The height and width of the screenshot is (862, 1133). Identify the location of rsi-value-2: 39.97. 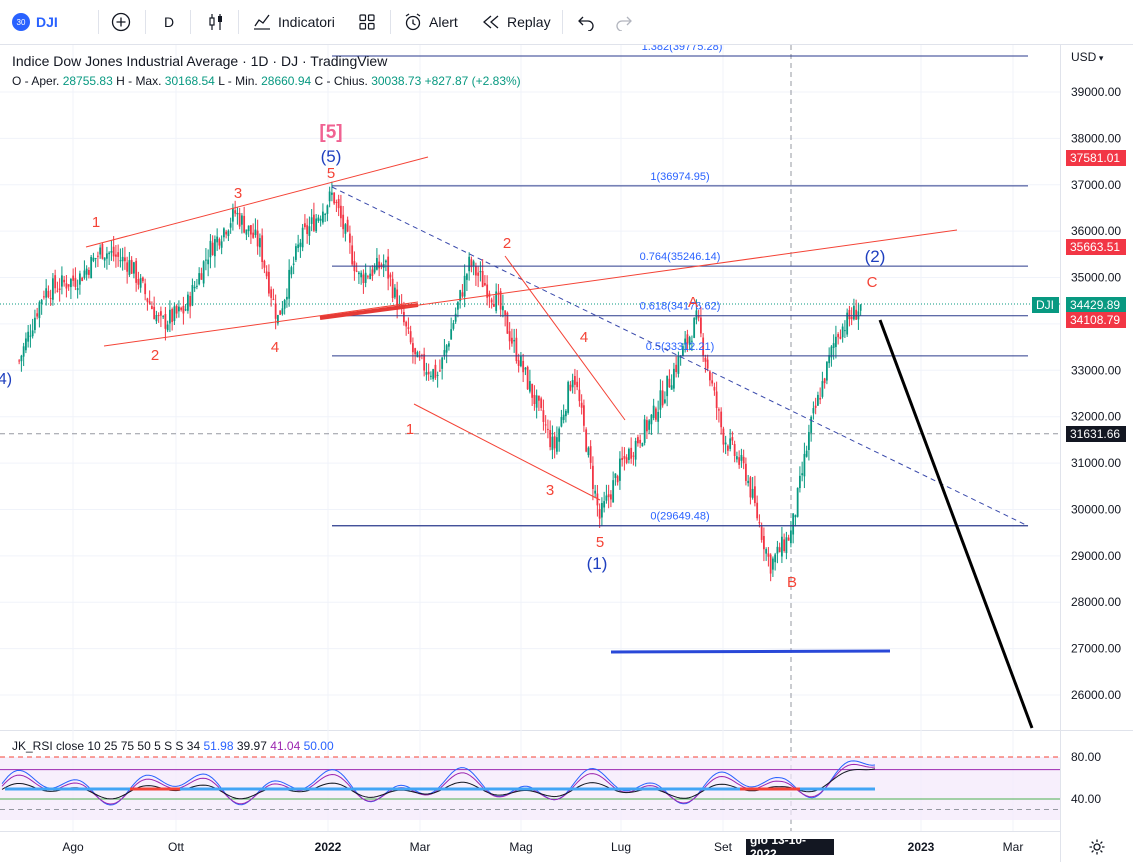
(251, 746).